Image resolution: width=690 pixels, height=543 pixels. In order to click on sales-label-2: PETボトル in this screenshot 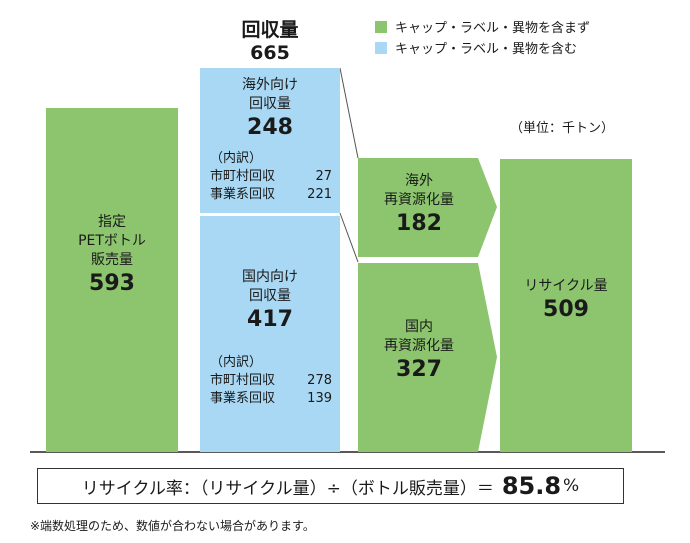, I will do `click(112, 241)`.